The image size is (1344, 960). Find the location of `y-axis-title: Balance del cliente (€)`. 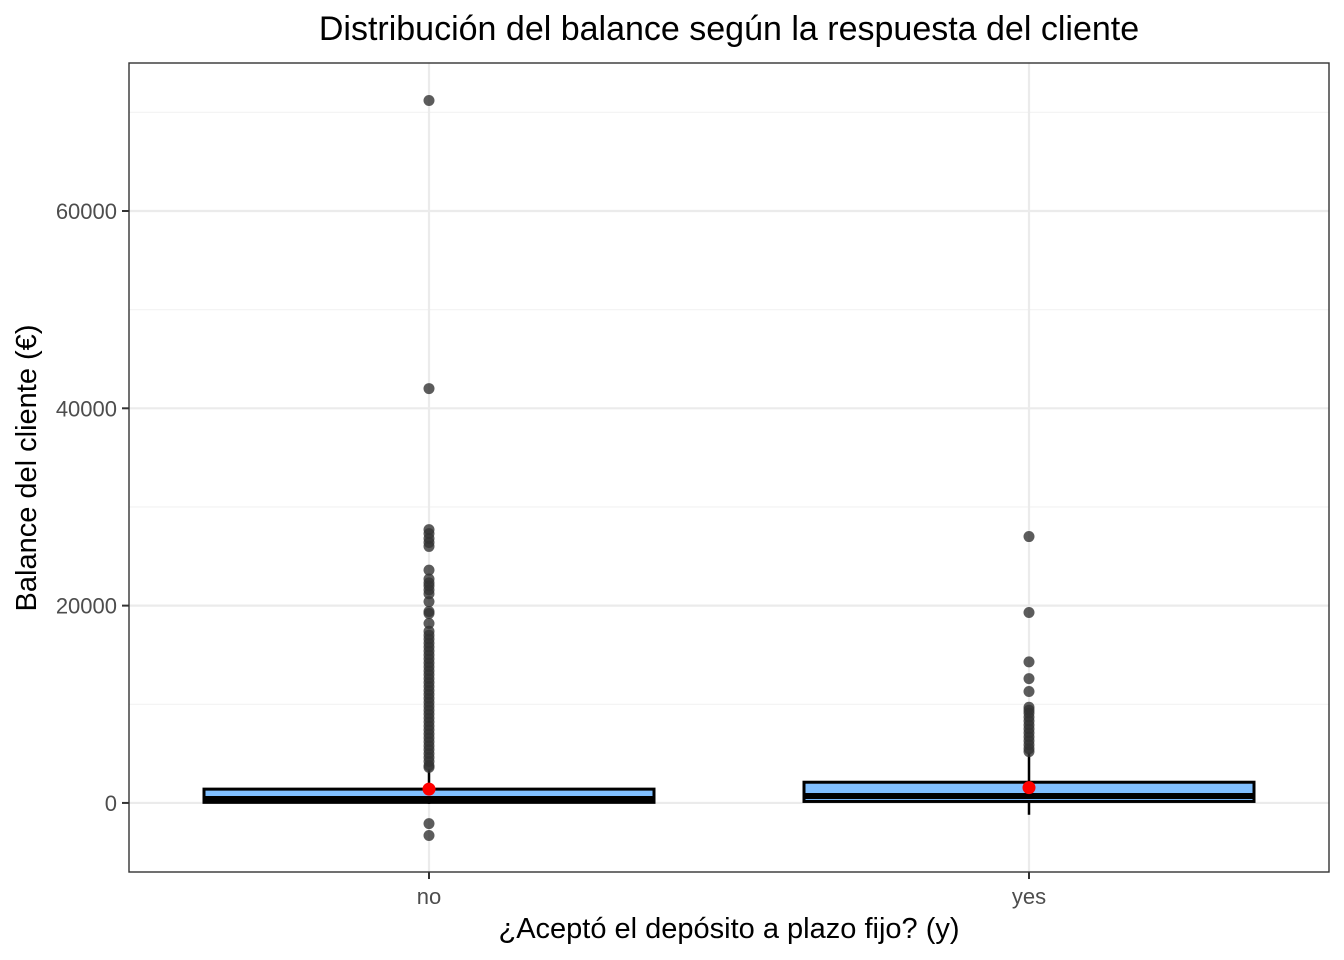

y-axis-title: Balance del cliente (€) is located at coordinates (27, 468).